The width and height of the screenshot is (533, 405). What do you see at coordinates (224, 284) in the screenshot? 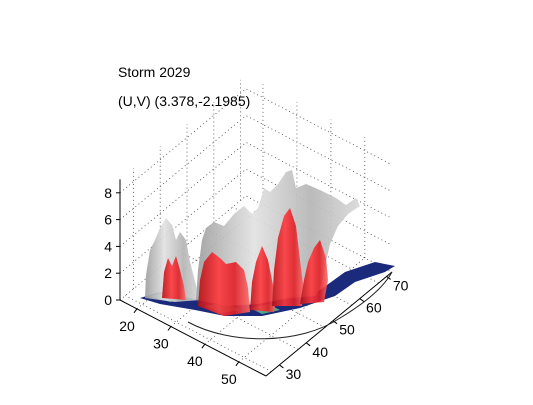
I see `red-core-center` at bounding box center [224, 284].